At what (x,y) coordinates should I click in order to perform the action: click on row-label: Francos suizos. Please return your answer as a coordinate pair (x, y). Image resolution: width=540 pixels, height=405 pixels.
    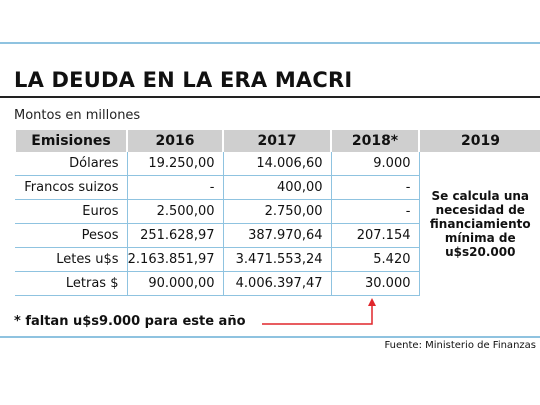
    Looking at the image, I should click on (71, 187).